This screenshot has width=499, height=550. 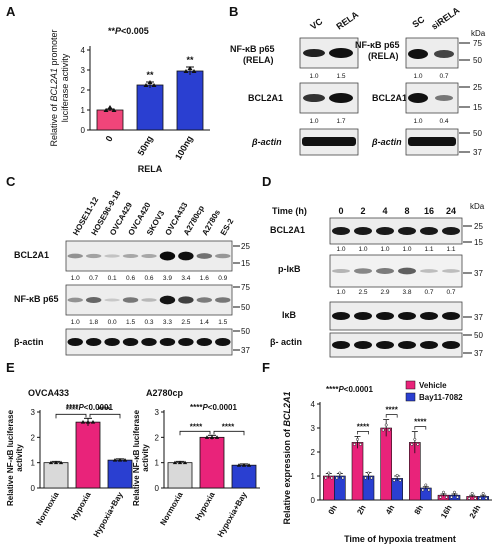 What do you see at coordinates (377, 45) in the screenshot?
I see `panel-b-right-row1-name: NF-κB p65` at bounding box center [377, 45].